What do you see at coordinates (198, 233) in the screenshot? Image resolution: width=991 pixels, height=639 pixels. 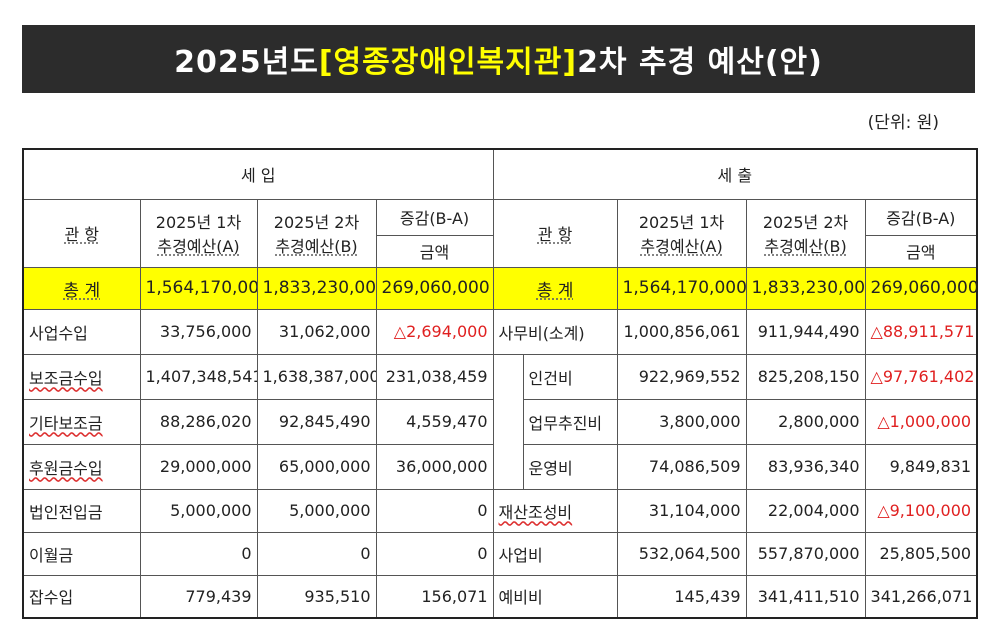 I see `income-col-a-header: 2025년 1차 추경예산(A)` at bounding box center [198, 233].